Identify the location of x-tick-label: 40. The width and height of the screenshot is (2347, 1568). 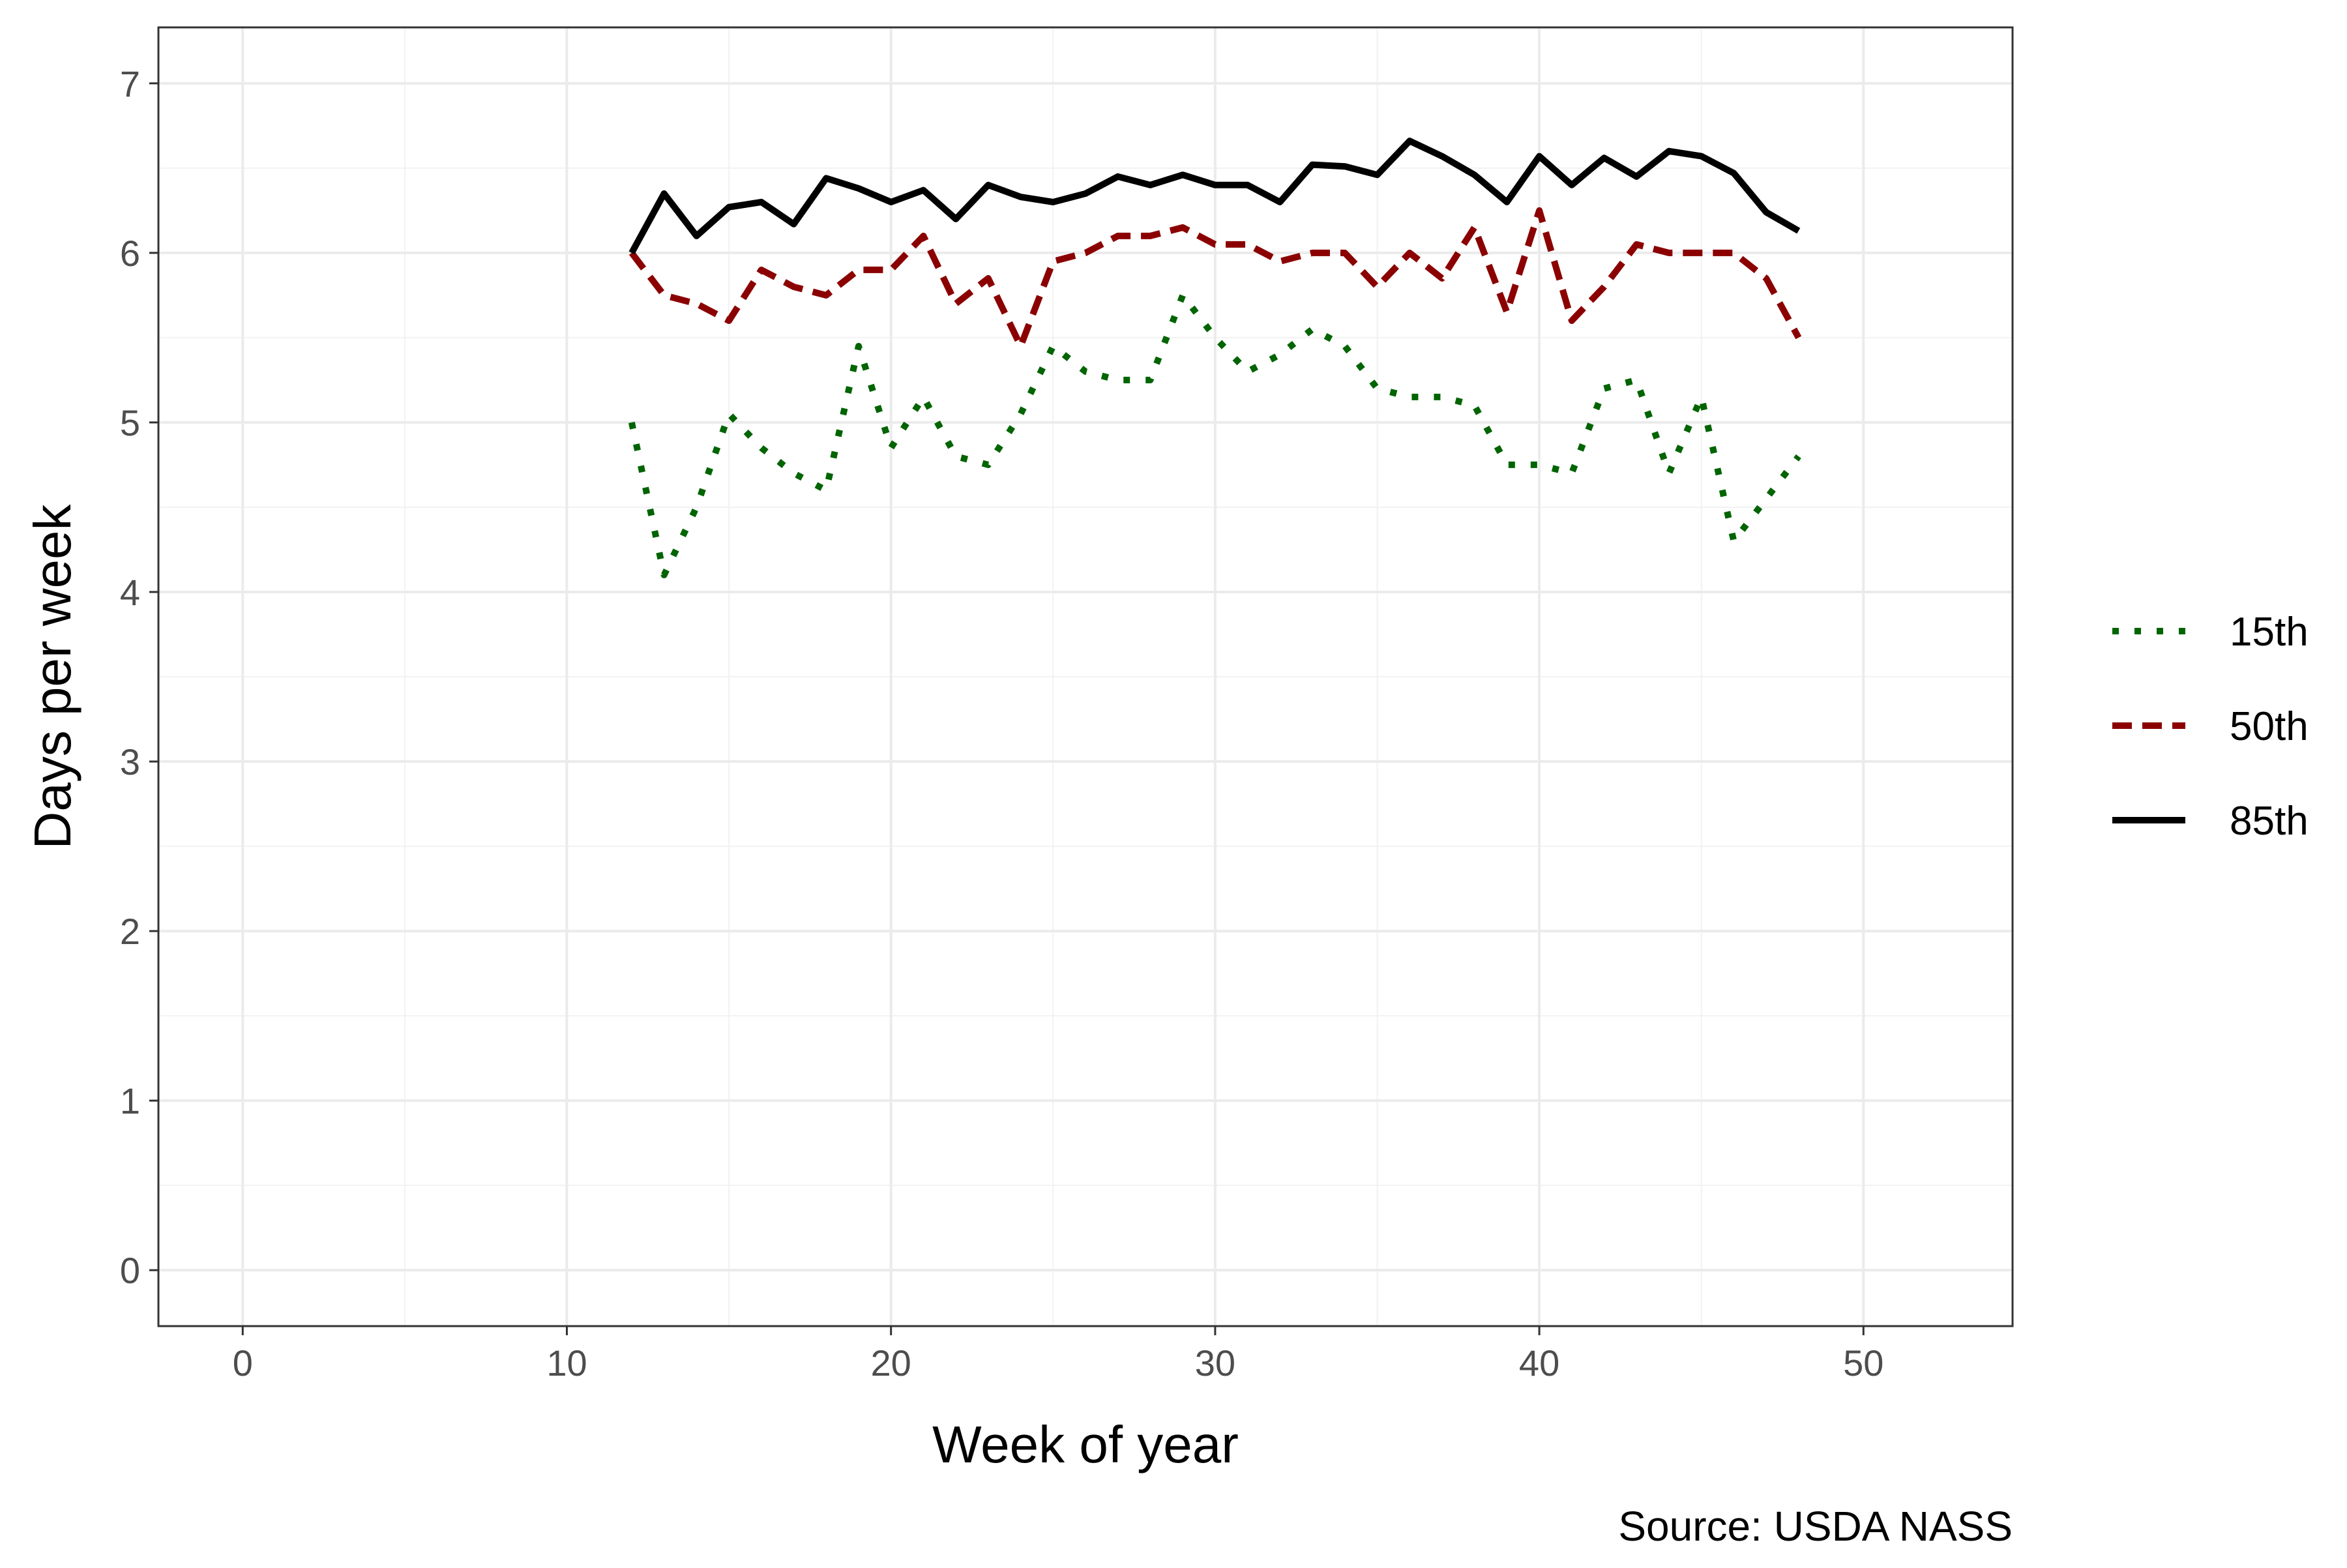
(1539, 1362).